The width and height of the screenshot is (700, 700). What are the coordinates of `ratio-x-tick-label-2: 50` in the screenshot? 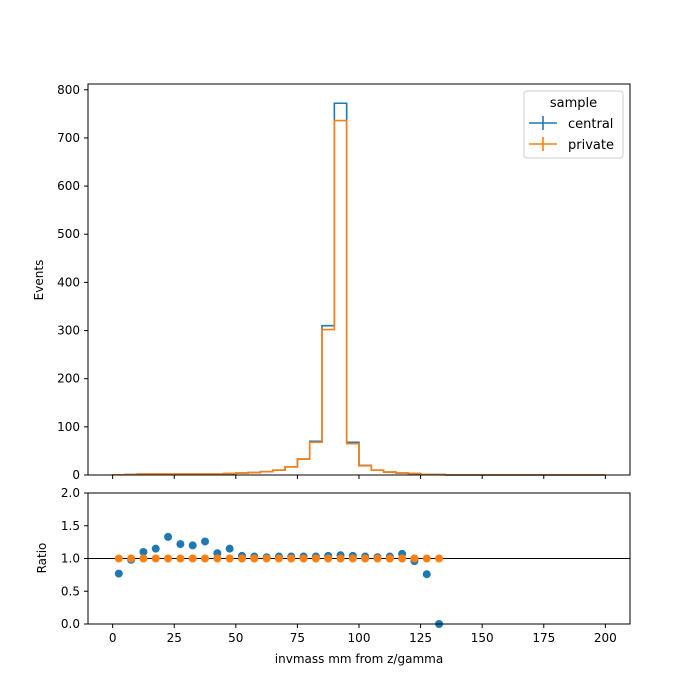 It's located at (235, 638).